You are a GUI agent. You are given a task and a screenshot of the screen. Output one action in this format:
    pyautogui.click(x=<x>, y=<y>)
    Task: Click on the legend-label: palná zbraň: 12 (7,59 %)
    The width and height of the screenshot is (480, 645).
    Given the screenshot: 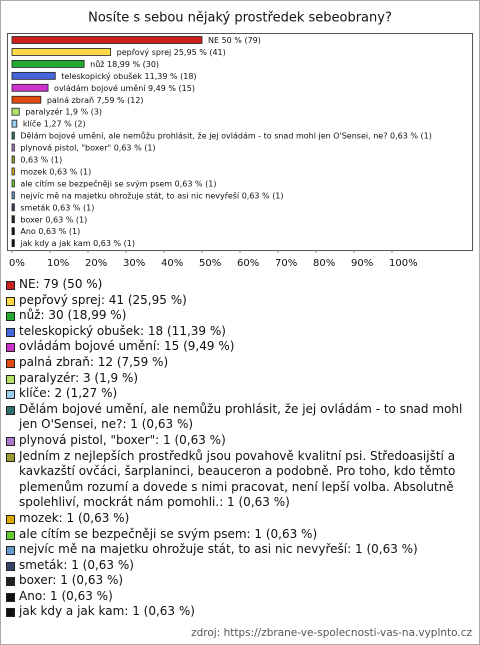 What is the action you would take?
    pyautogui.click(x=94, y=361)
    